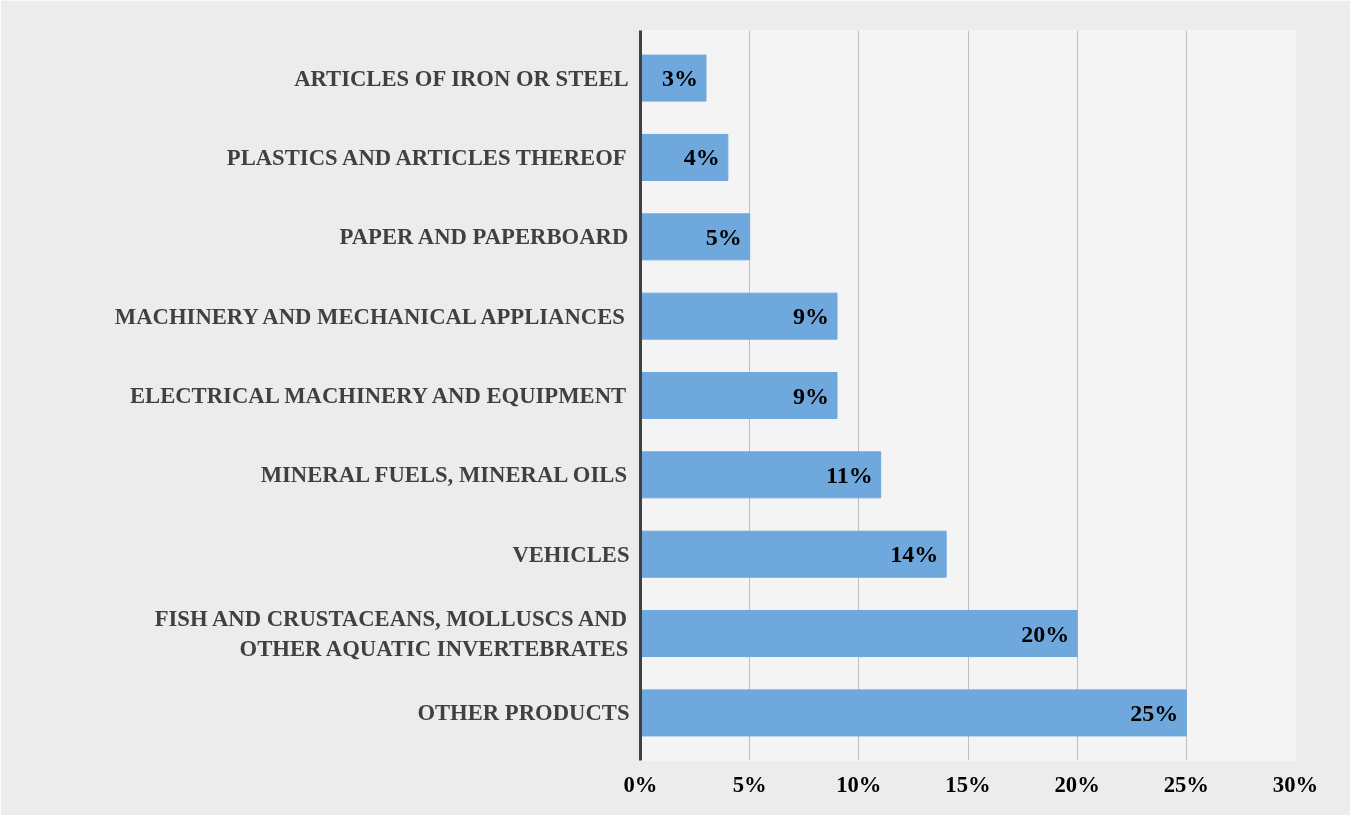 The height and width of the screenshot is (823, 1359). I want to click on y-tick-label: MACHINERY AND MECHANICAL APPLIANCES, so click(369, 316).